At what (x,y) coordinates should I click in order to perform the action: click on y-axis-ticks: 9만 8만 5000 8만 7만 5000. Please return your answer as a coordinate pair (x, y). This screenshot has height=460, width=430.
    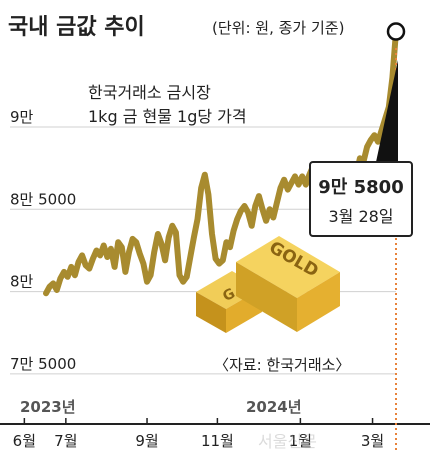
    Looking at the image, I should click on (43, 240).